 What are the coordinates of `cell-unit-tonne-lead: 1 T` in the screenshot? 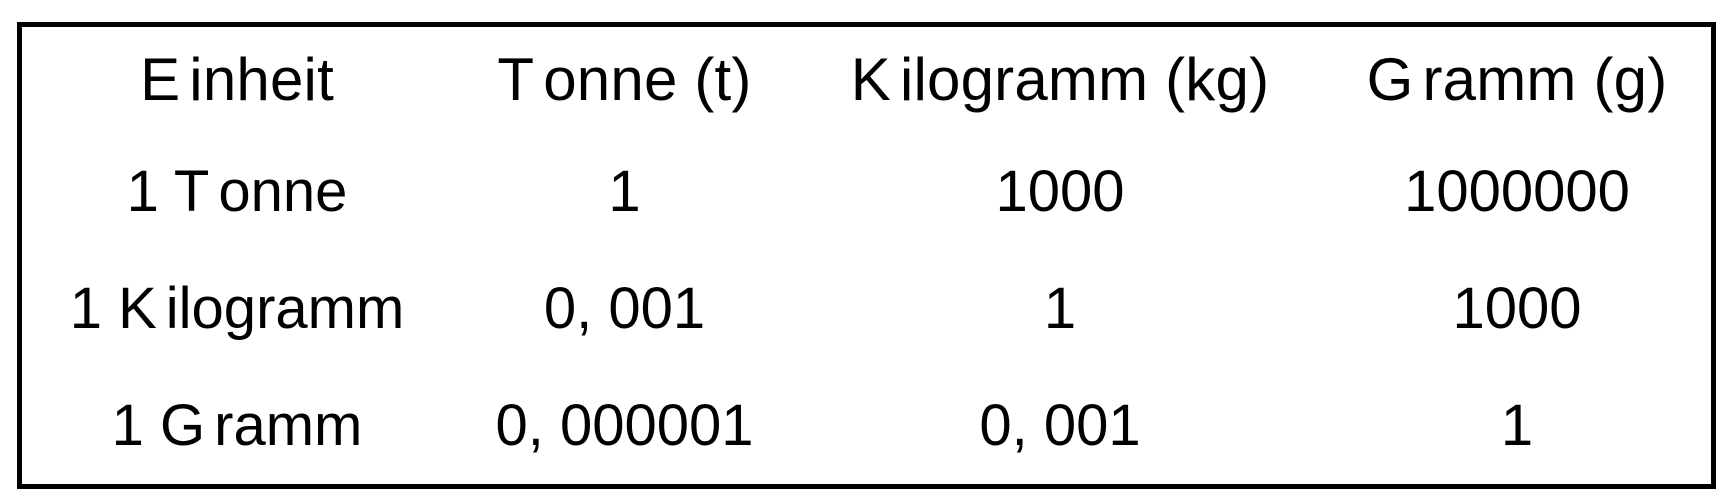 It's located at (168, 191).